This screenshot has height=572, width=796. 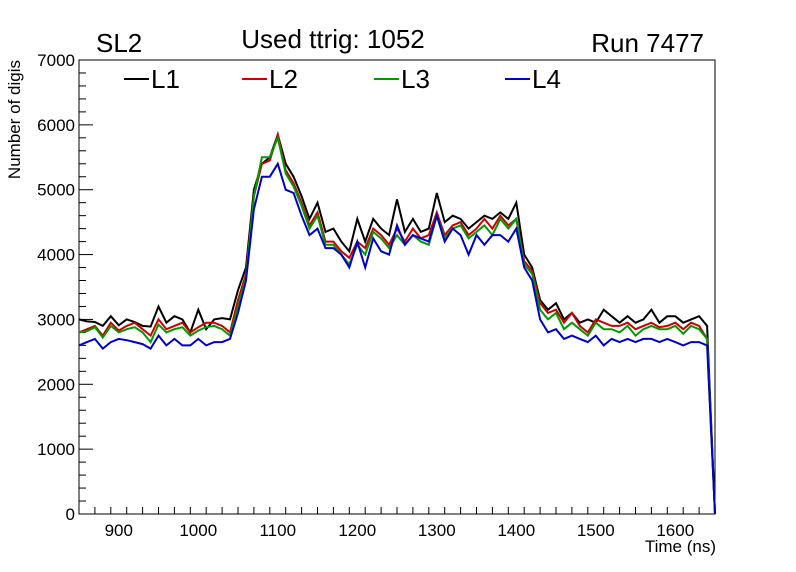 What do you see at coordinates (119, 530) in the screenshot?
I see `x-tick-label: 900` at bounding box center [119, 530].